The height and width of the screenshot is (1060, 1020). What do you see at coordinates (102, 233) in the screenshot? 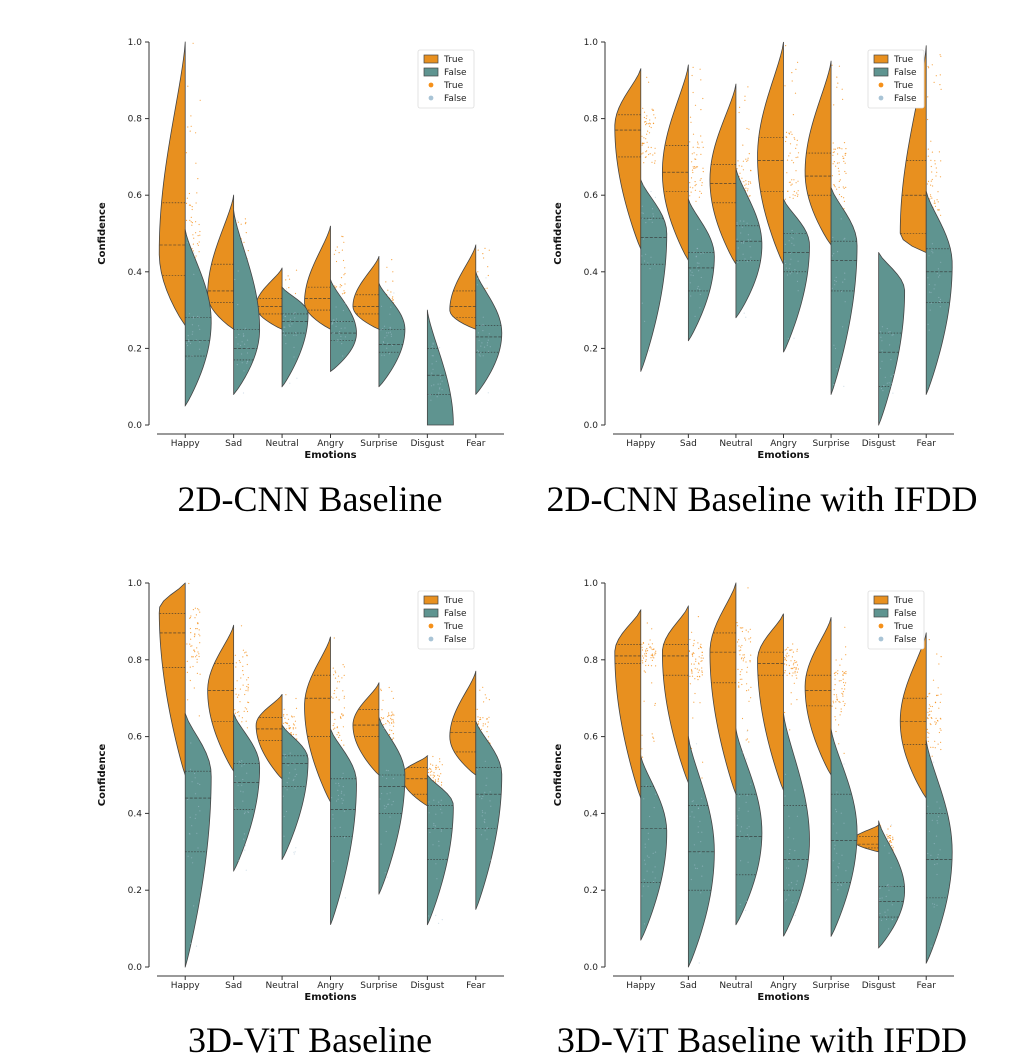
I see `y-axis-label: Confidence` at bounding box center [102, 233].